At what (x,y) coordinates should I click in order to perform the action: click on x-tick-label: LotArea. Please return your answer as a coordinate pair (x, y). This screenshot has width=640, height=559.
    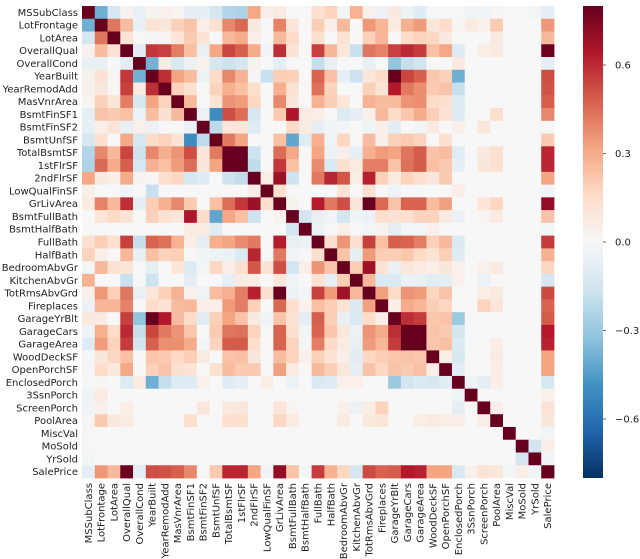
    Looking at the image, I should click on (114, 502).